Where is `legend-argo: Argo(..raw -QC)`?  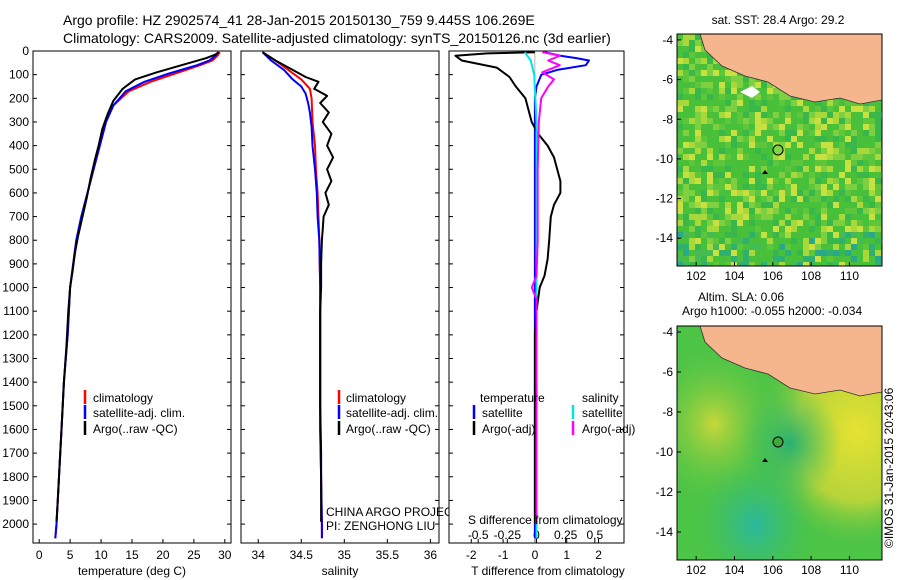
legend-argo: Argo(..raw -QC) is located at coordinates (388, 429).